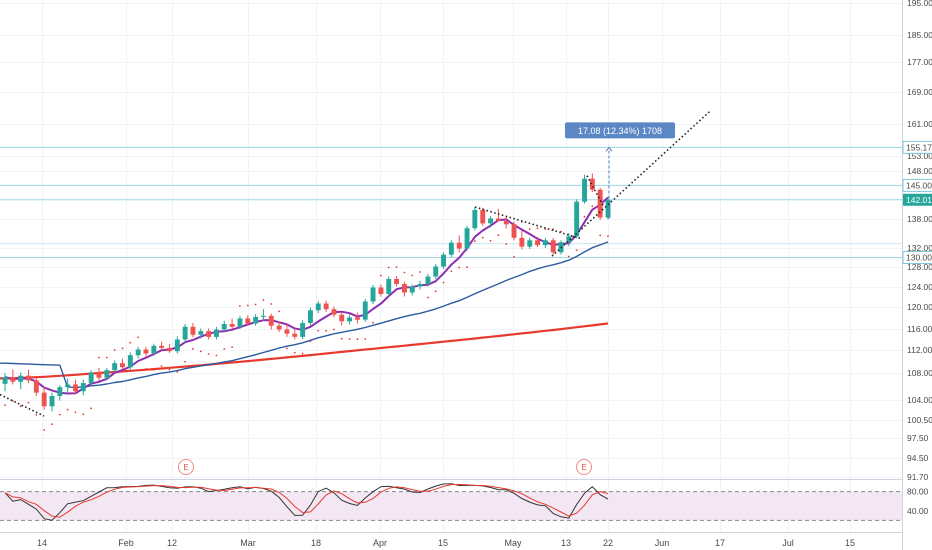 The height and width of the screenshot is (550, 932). What do you see at coordinates (917, 199) in the screenshot?
I see `price-line-badge: 142.01` at bounding box center [917, 199].